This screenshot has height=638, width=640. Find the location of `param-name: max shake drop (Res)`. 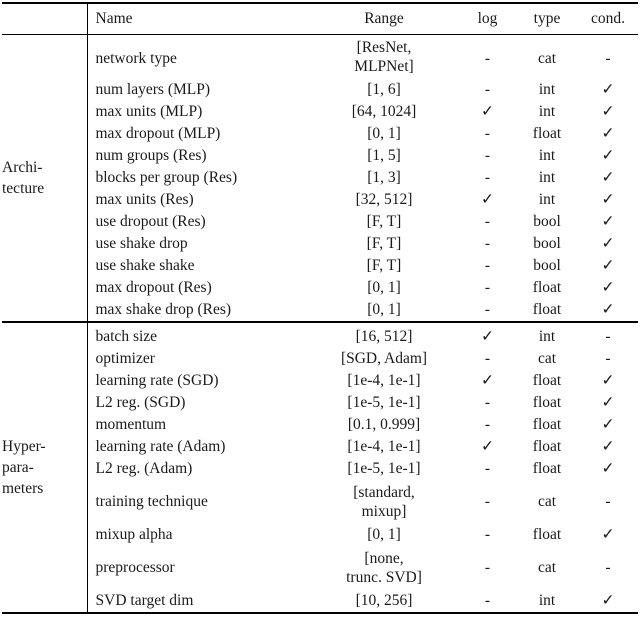

param-name: max shake drop (Res) is located at coordinates (163, 309).